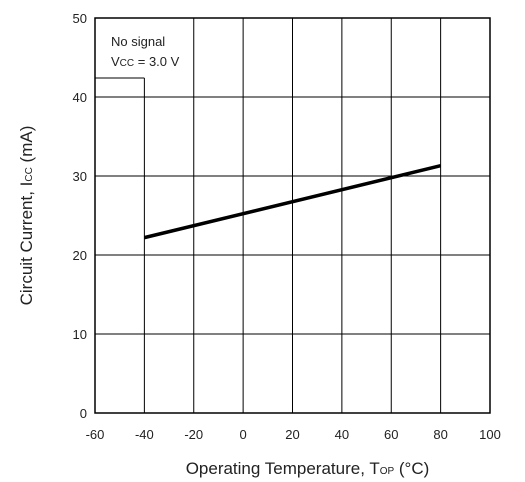 The width and height of the screenshot is (525, 482). I want to click on annotation-box: No signal VCC = 3.0 V, so click(145, 51).